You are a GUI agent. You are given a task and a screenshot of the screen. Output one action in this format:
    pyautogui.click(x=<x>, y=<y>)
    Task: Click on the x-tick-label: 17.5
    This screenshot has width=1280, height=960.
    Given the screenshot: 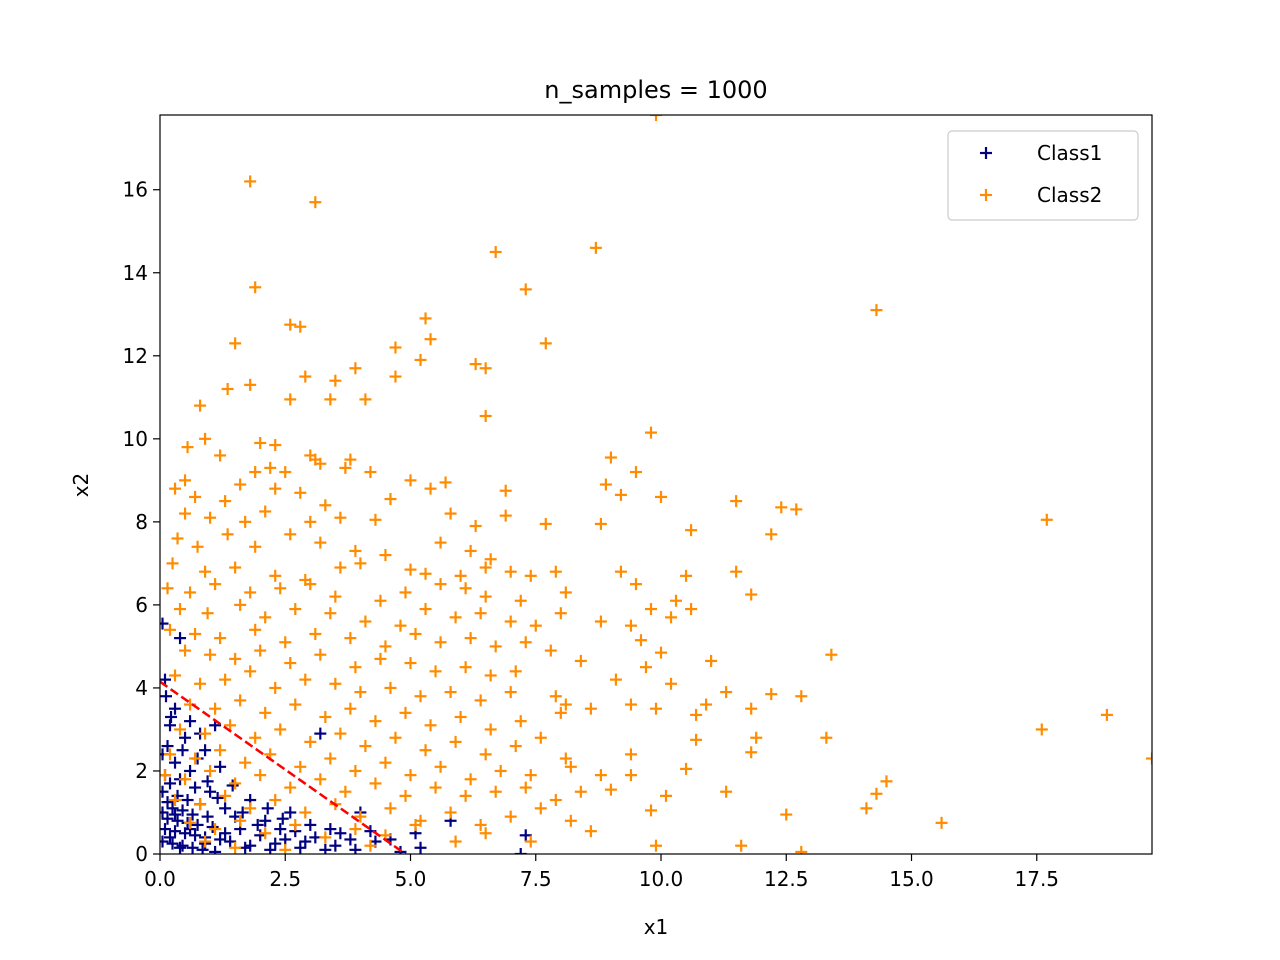 What is the action you would take?
    pyautogui.click(x=1037, y=879)
    